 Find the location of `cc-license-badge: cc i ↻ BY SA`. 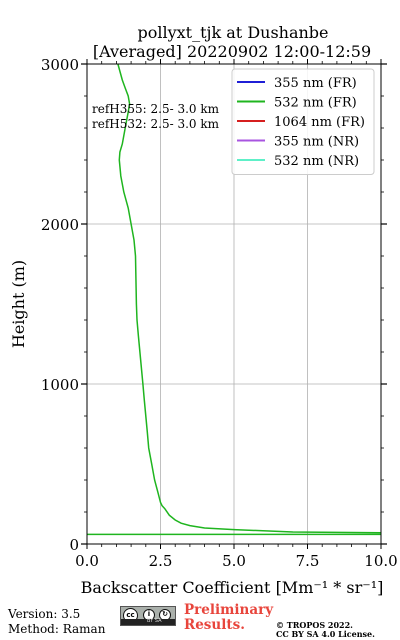

cc-license-badge: cc i ↻ BY SA is located at coordinates (148, 616).